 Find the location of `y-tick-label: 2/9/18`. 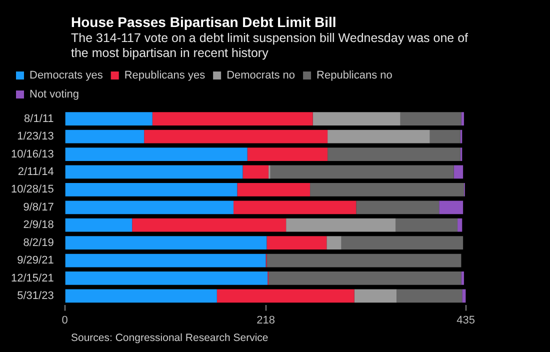

y-tick-label: 2/9/18 is located at coordinates (38, 225).